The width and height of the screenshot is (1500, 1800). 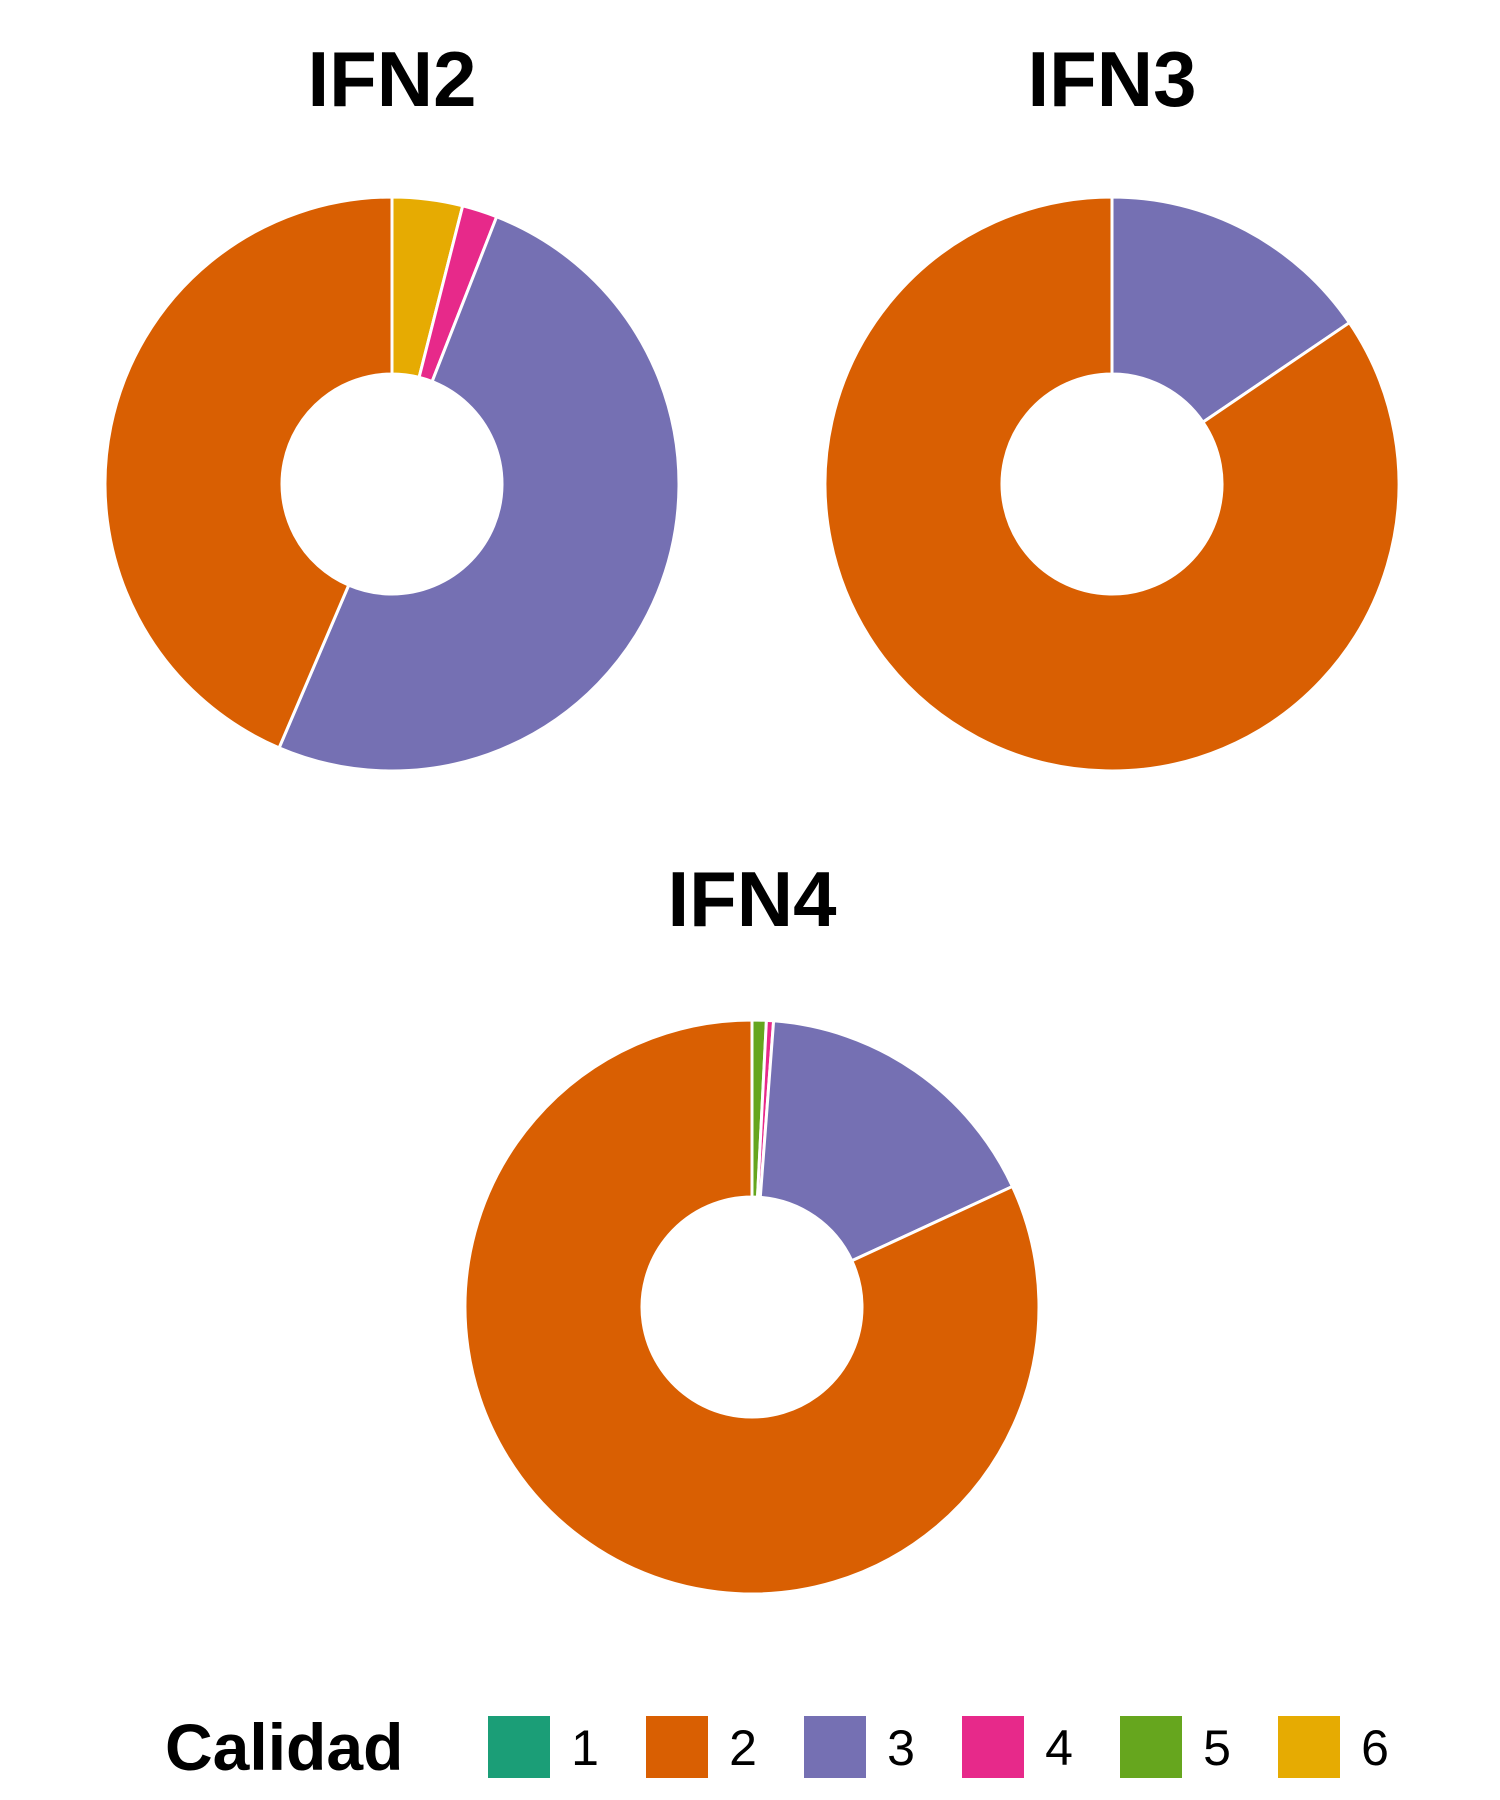 What do you see at coordinates (1111, 79) in the screenshot?
I see `chart-title-ifn3: IFN3` at bounding box center [1111, 79].